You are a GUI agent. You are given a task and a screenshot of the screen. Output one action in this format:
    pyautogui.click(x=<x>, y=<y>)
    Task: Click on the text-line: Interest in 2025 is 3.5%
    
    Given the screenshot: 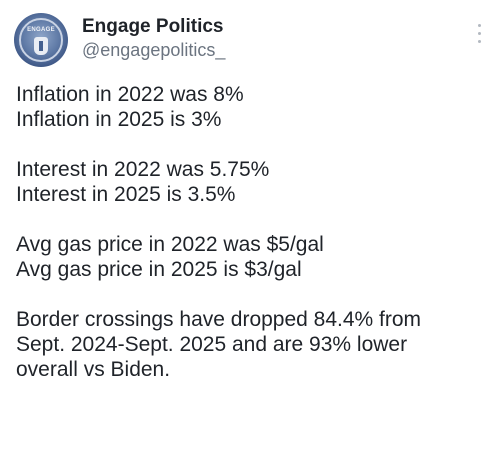 What is the action you would take?
    pyautogui.click(x=126, y=194)
    